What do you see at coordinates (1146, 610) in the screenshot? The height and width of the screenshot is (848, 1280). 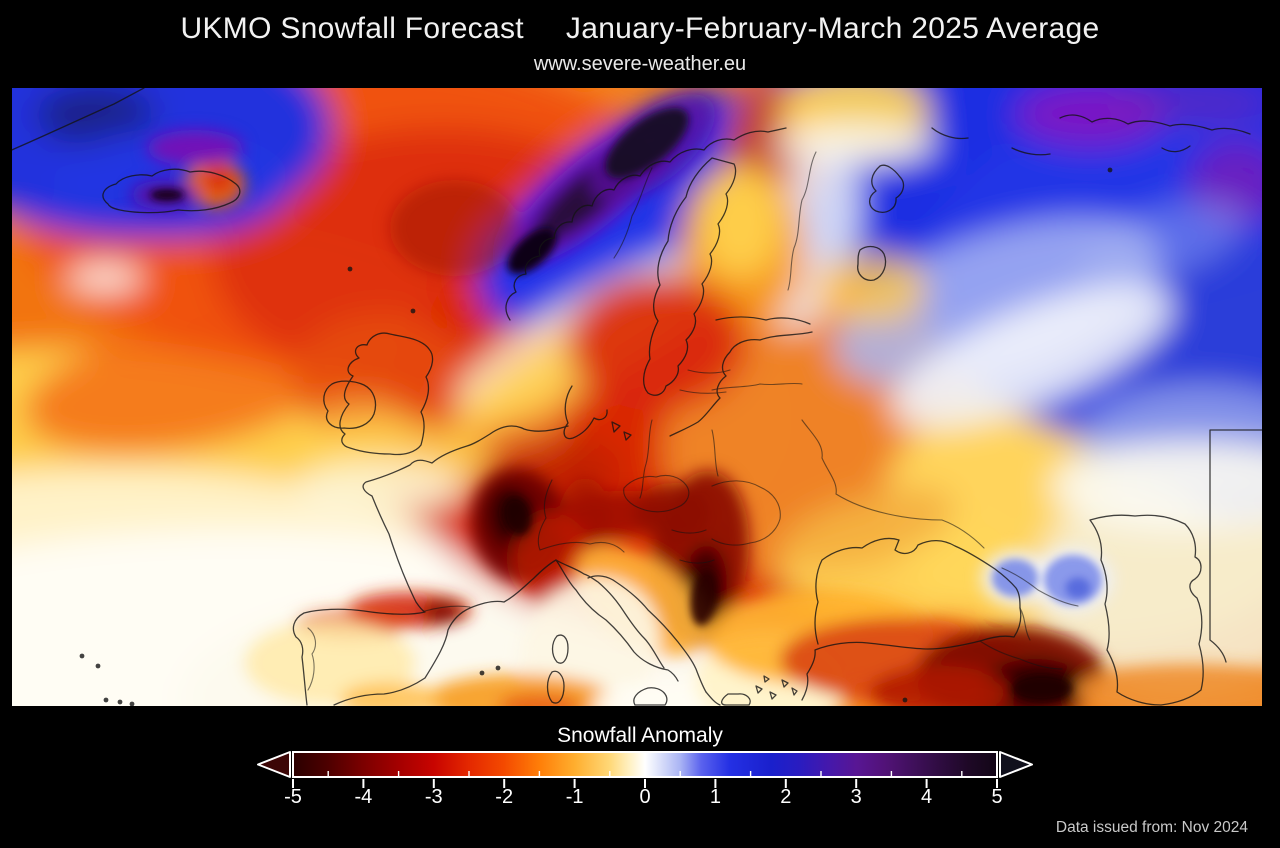 I see `coastline-caspian` at bounding box center [1146, 610].